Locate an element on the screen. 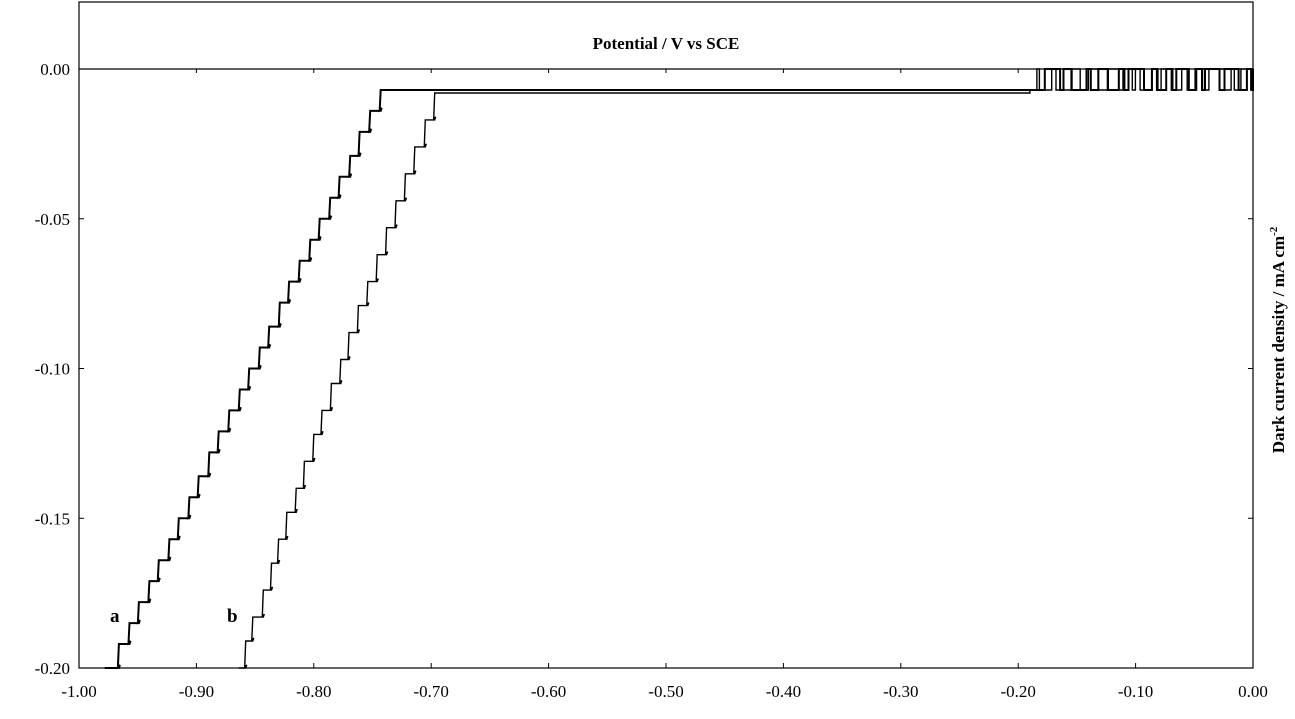 This screenshot has height=719, width=1295. y-tick-label: 0.00 is located at coordinates (55, 69).